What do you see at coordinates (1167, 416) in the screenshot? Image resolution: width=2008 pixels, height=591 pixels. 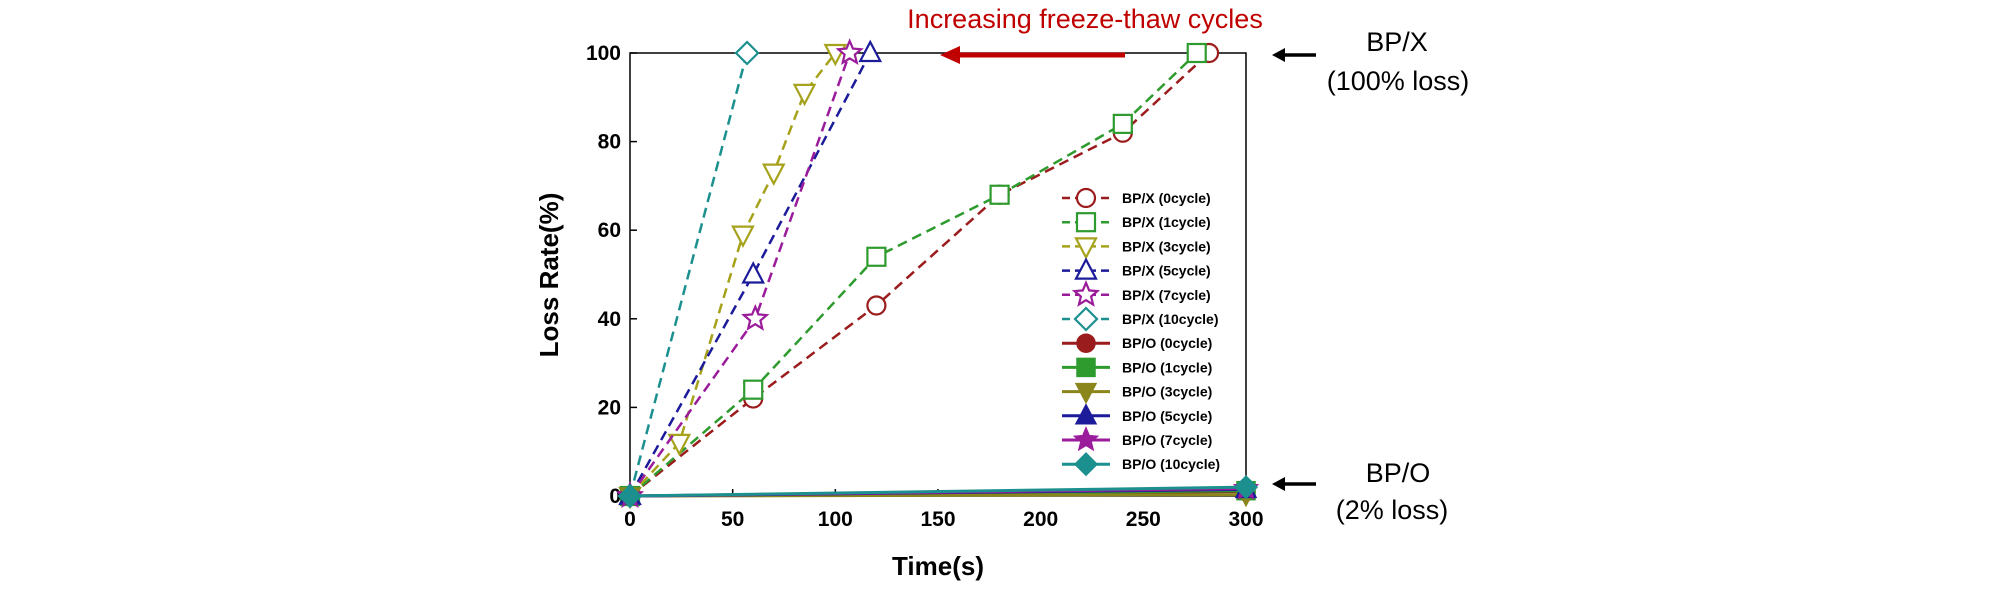 I see `legend-label: BP/O (5cycle)` at bounding box center [1167, 416].